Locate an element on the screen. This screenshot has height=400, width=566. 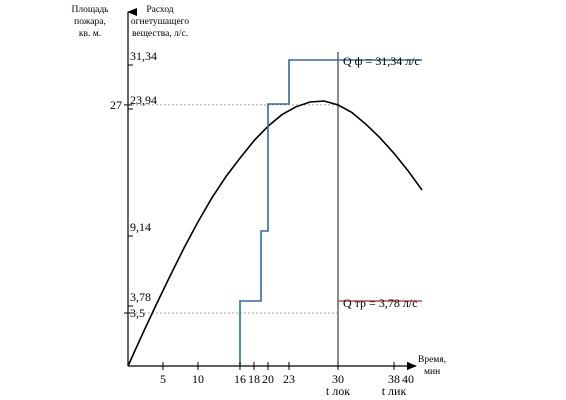
flow-axis-tick-label: 3,78 is located at coordinates (140, 297).